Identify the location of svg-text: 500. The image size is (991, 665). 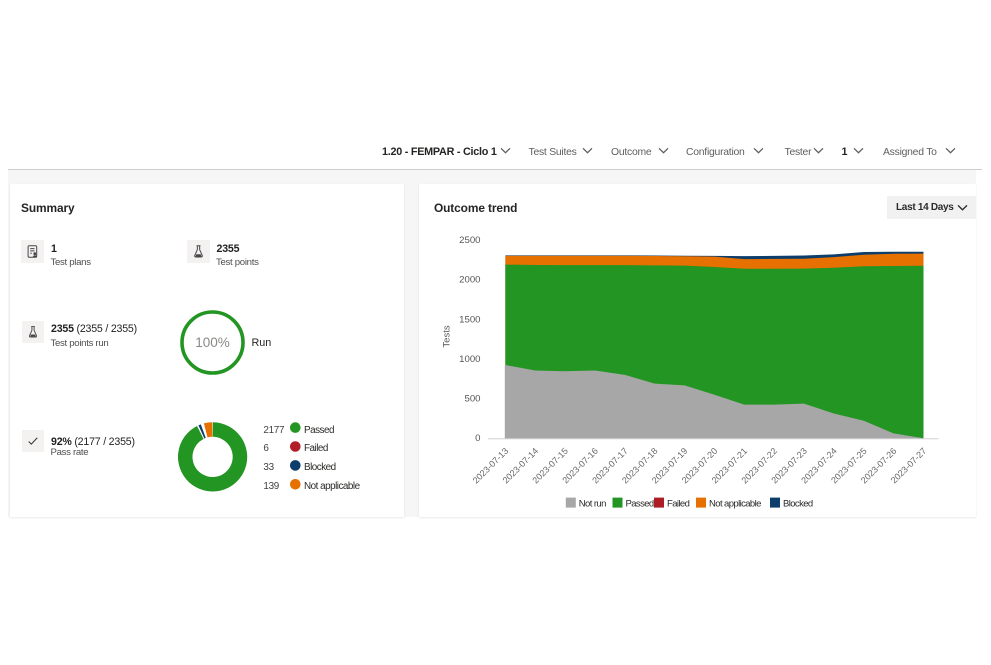
(472, 399).